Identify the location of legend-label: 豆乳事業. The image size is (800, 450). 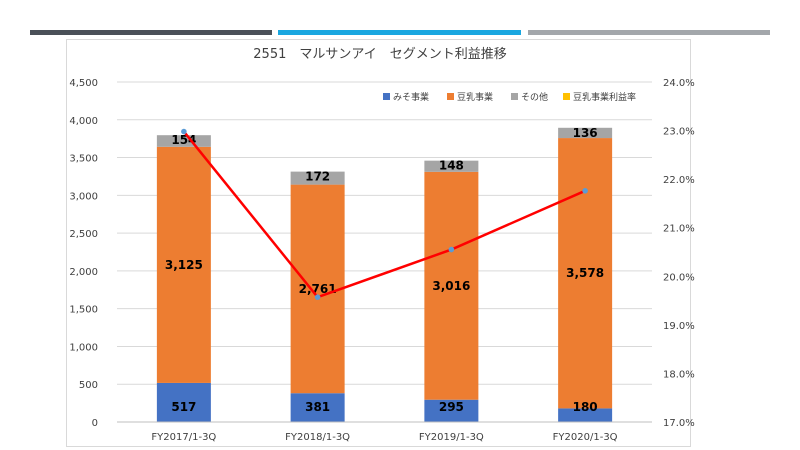
(475, 97).